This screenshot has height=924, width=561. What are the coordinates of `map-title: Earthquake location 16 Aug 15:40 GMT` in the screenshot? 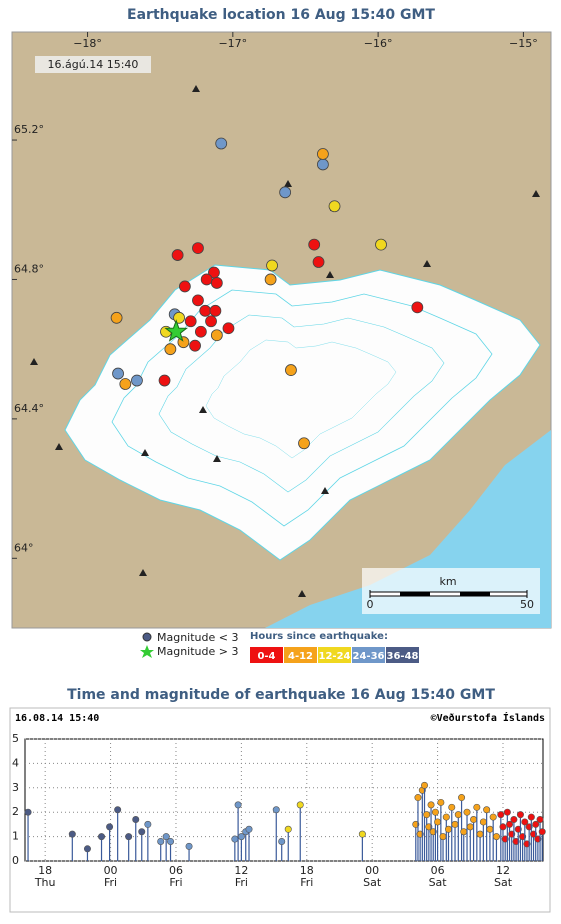 It's located at (281, 15).